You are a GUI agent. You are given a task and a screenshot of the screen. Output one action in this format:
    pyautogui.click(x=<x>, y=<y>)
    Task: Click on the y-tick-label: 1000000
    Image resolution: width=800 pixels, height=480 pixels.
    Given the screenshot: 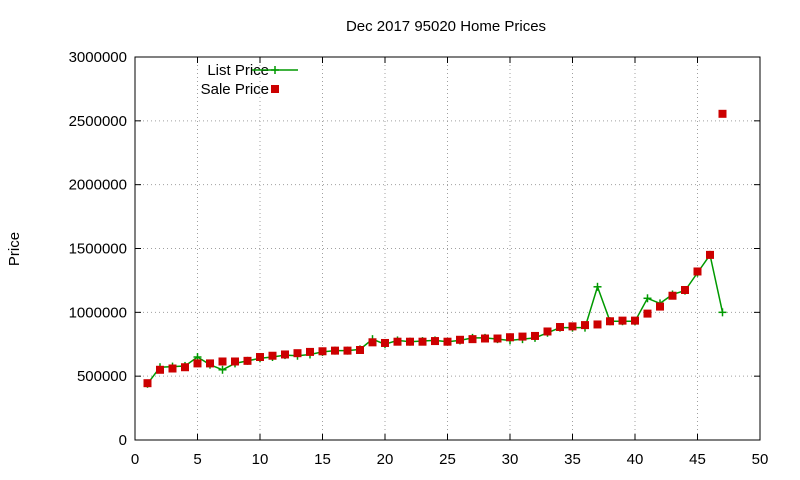 What is the action you would take?
    pyautogui.click(x=98, y=312)
    